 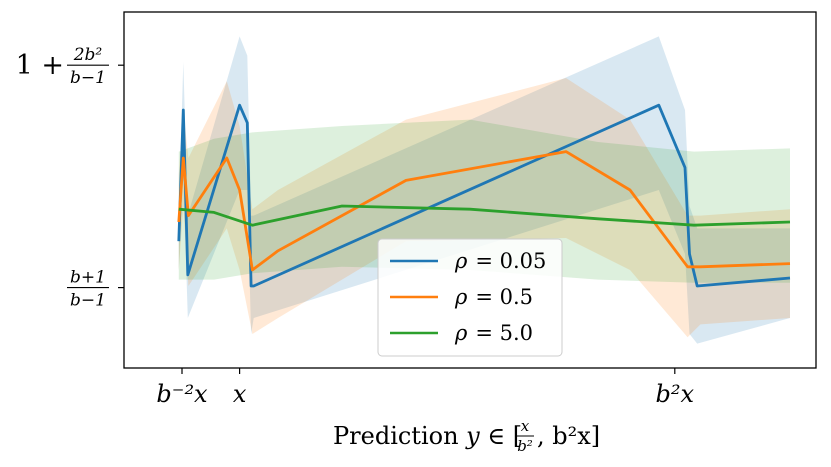 What do you see at coordinates (525, 426) in the screenshot?
I see `svg-text: x` at bounding box center [525, 426].